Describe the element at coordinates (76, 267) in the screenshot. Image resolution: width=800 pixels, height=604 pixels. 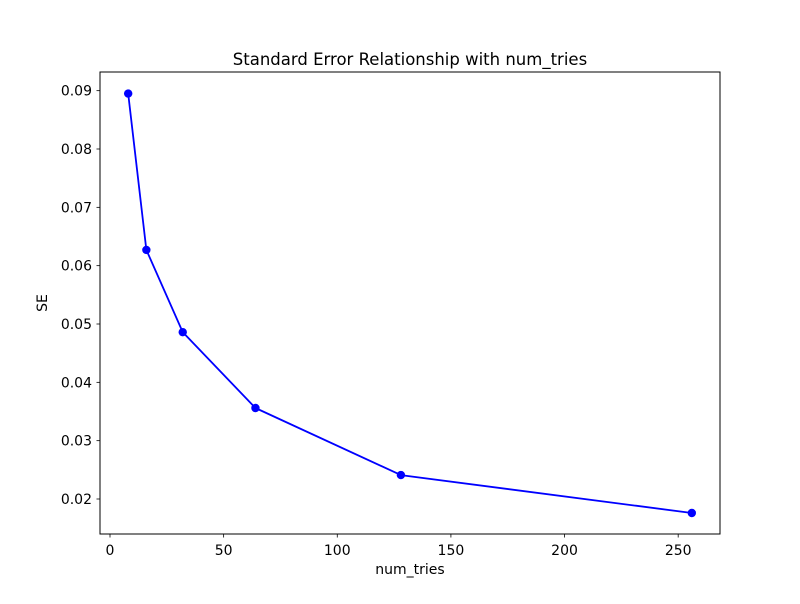
I see `y-tick-label: 0.06` at that location.